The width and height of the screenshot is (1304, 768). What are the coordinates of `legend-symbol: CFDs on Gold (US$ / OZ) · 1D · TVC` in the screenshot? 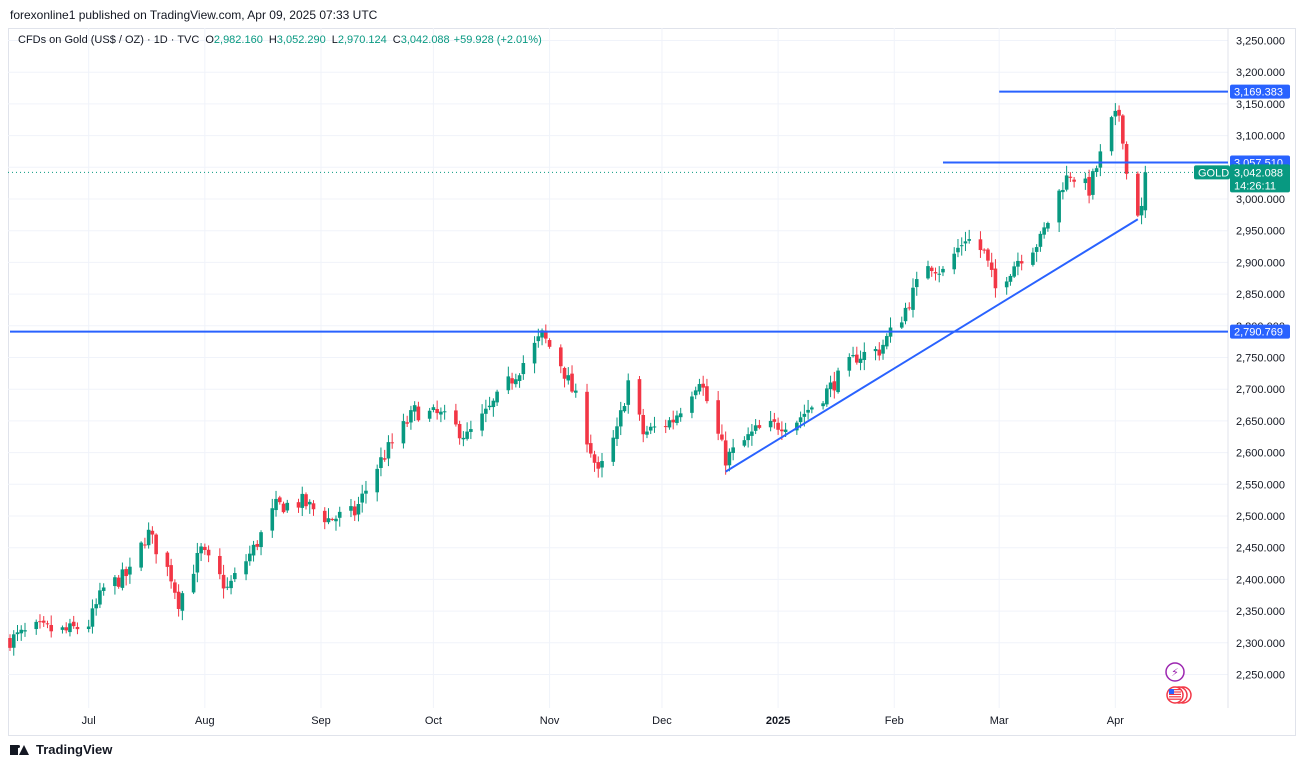 It's located at (109, 40).